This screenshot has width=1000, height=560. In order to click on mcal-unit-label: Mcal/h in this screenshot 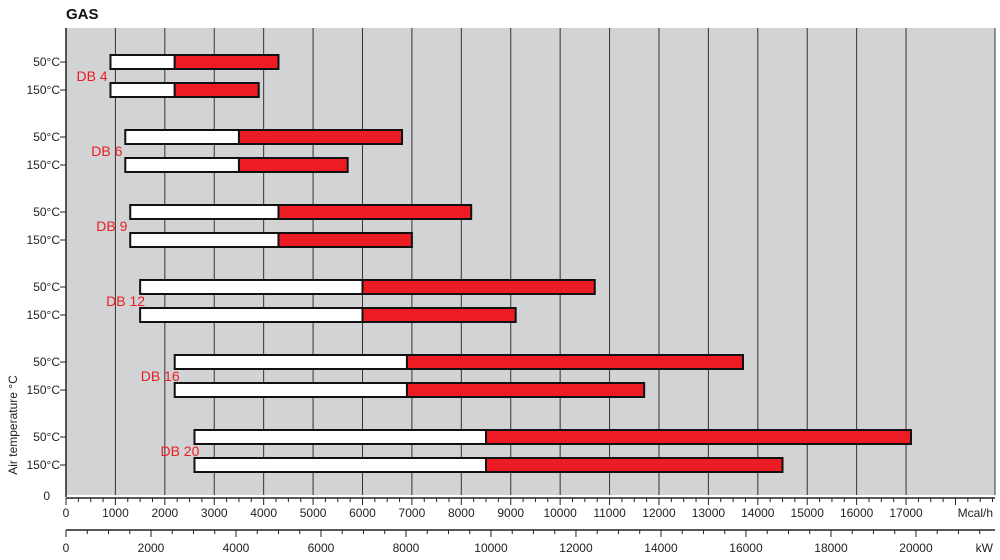, I will do `click(975, 513)`.